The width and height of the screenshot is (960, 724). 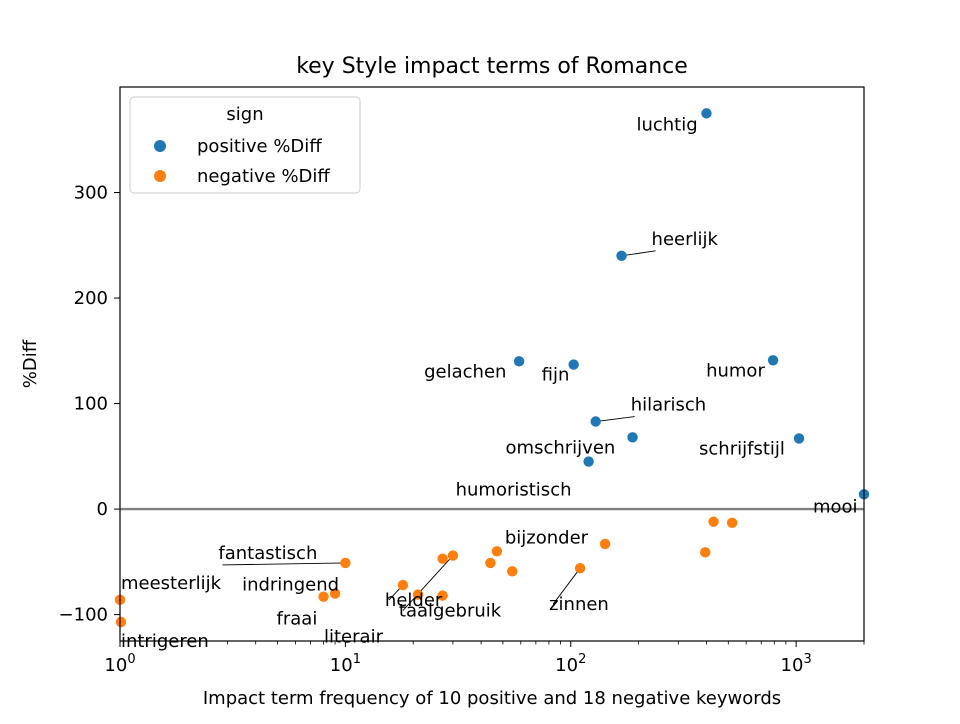 What do you see at coordinates (91, 298) in the screenshot?
I see `y-tick-label: 200` at bounding box center [91, 298].